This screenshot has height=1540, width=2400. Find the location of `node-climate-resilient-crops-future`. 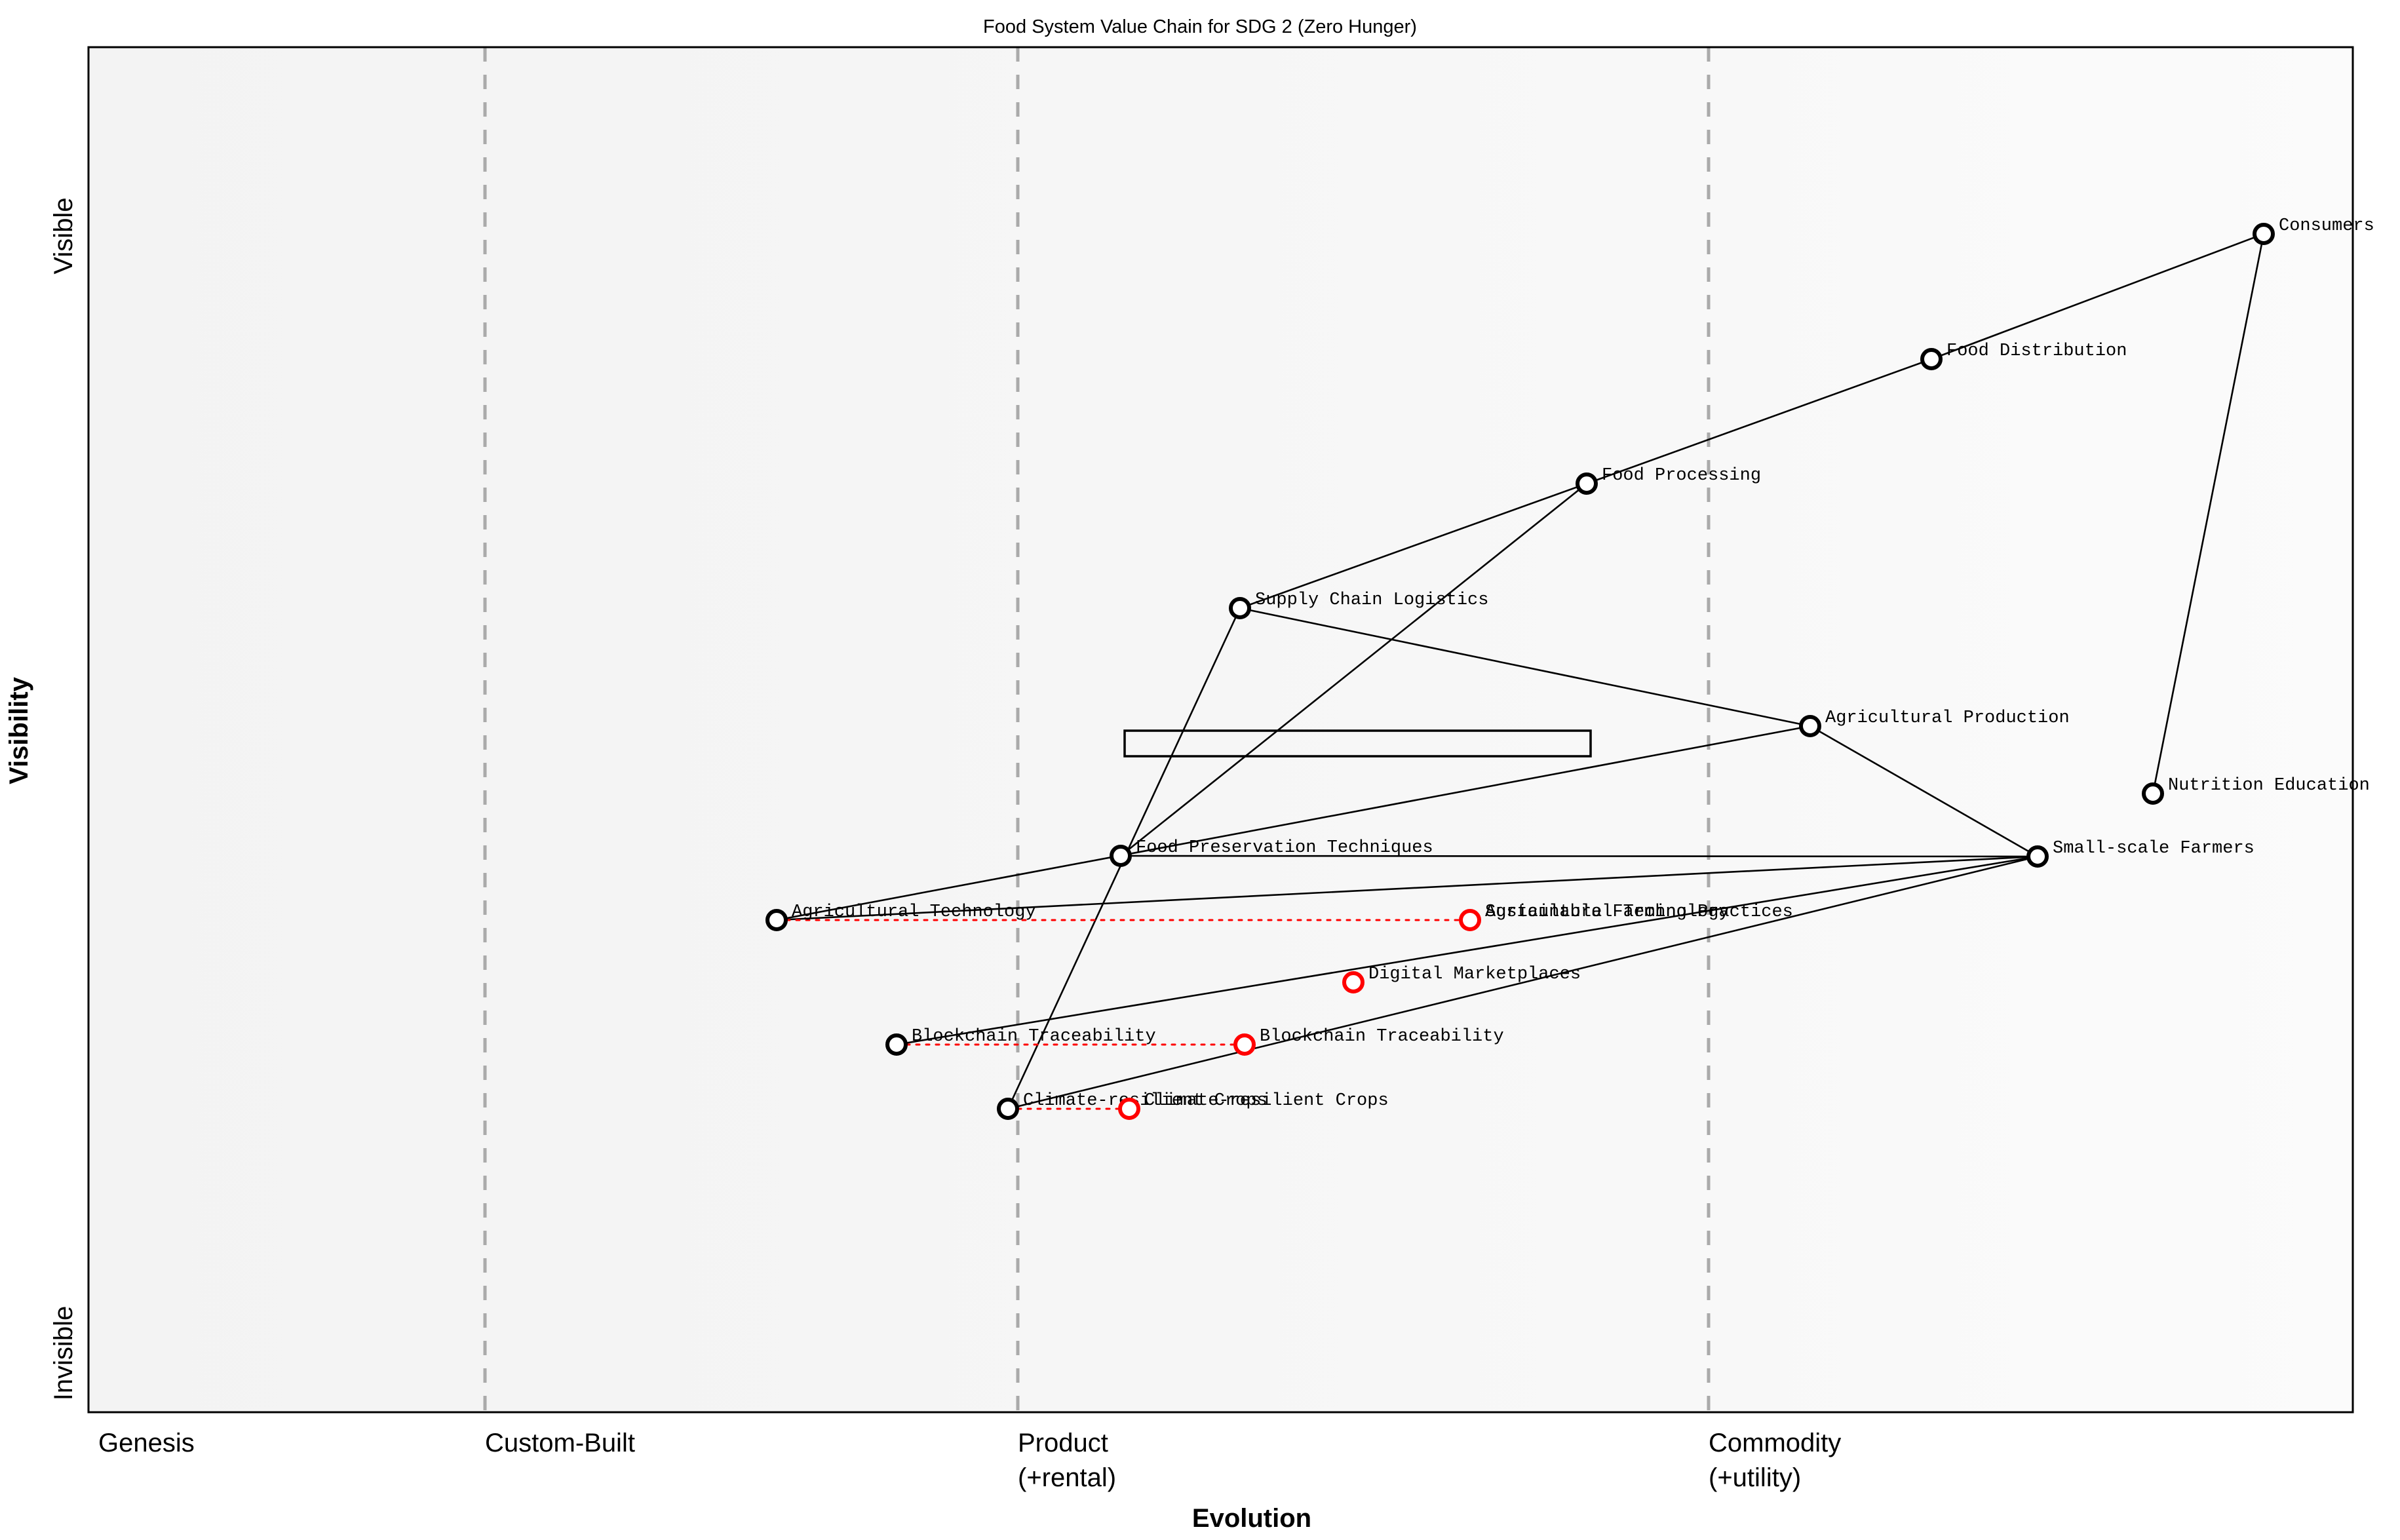

node-climate-resilient-crops-future is located at coordinates (1129, 1109).